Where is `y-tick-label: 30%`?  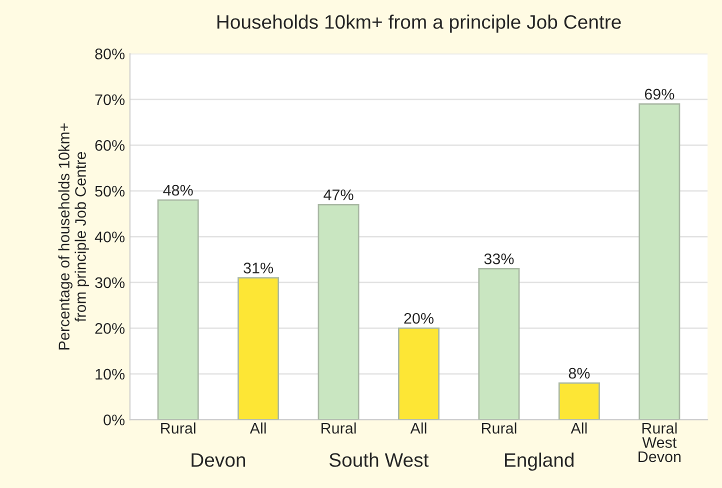
y-tick-label: 30% is located at coordinates (110, 282).